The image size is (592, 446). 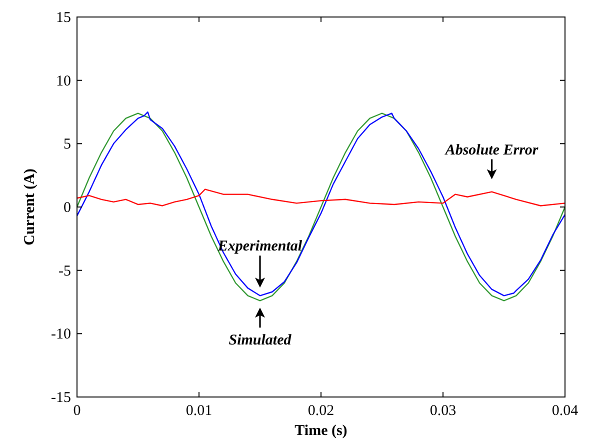 I want to click on x-tick-label: 0.01, so click(x=199, y=411).